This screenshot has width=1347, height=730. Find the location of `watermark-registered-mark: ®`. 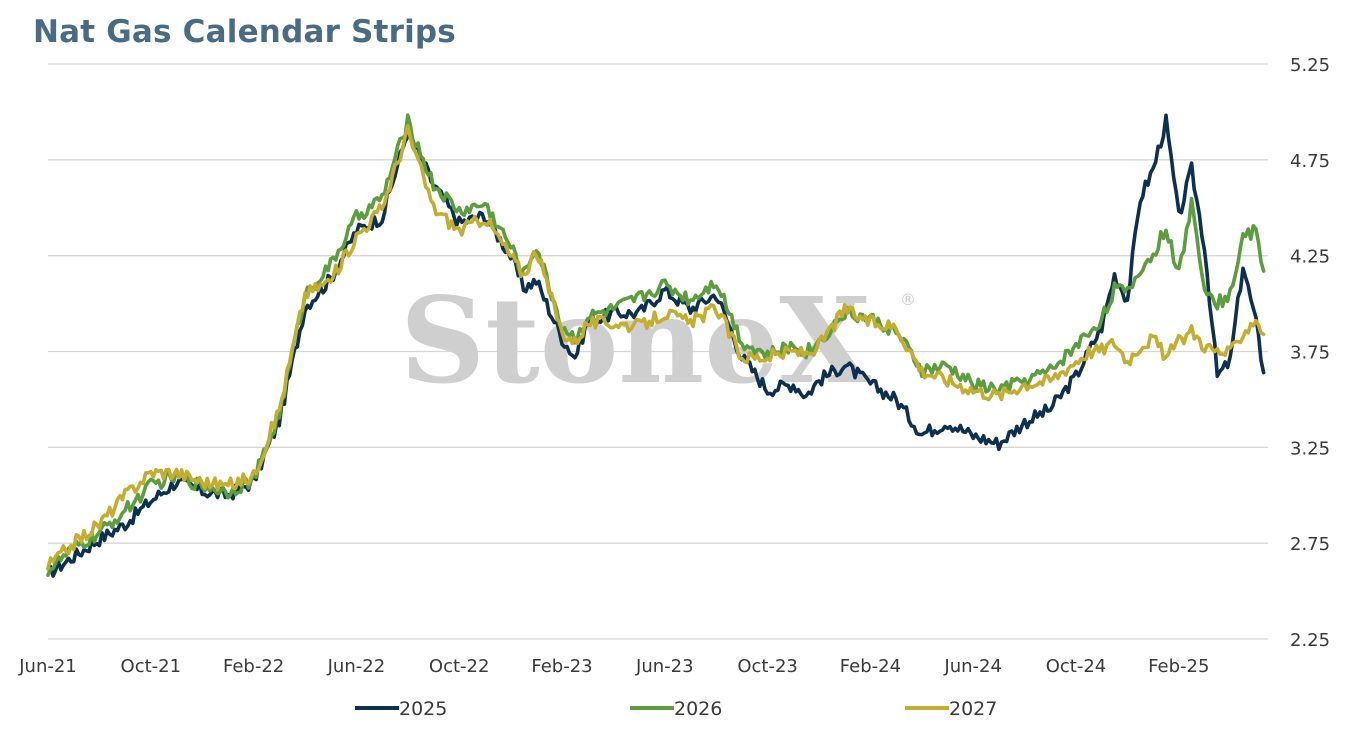

watermark-registered-mark: ® is located at coordinates (908, 299).